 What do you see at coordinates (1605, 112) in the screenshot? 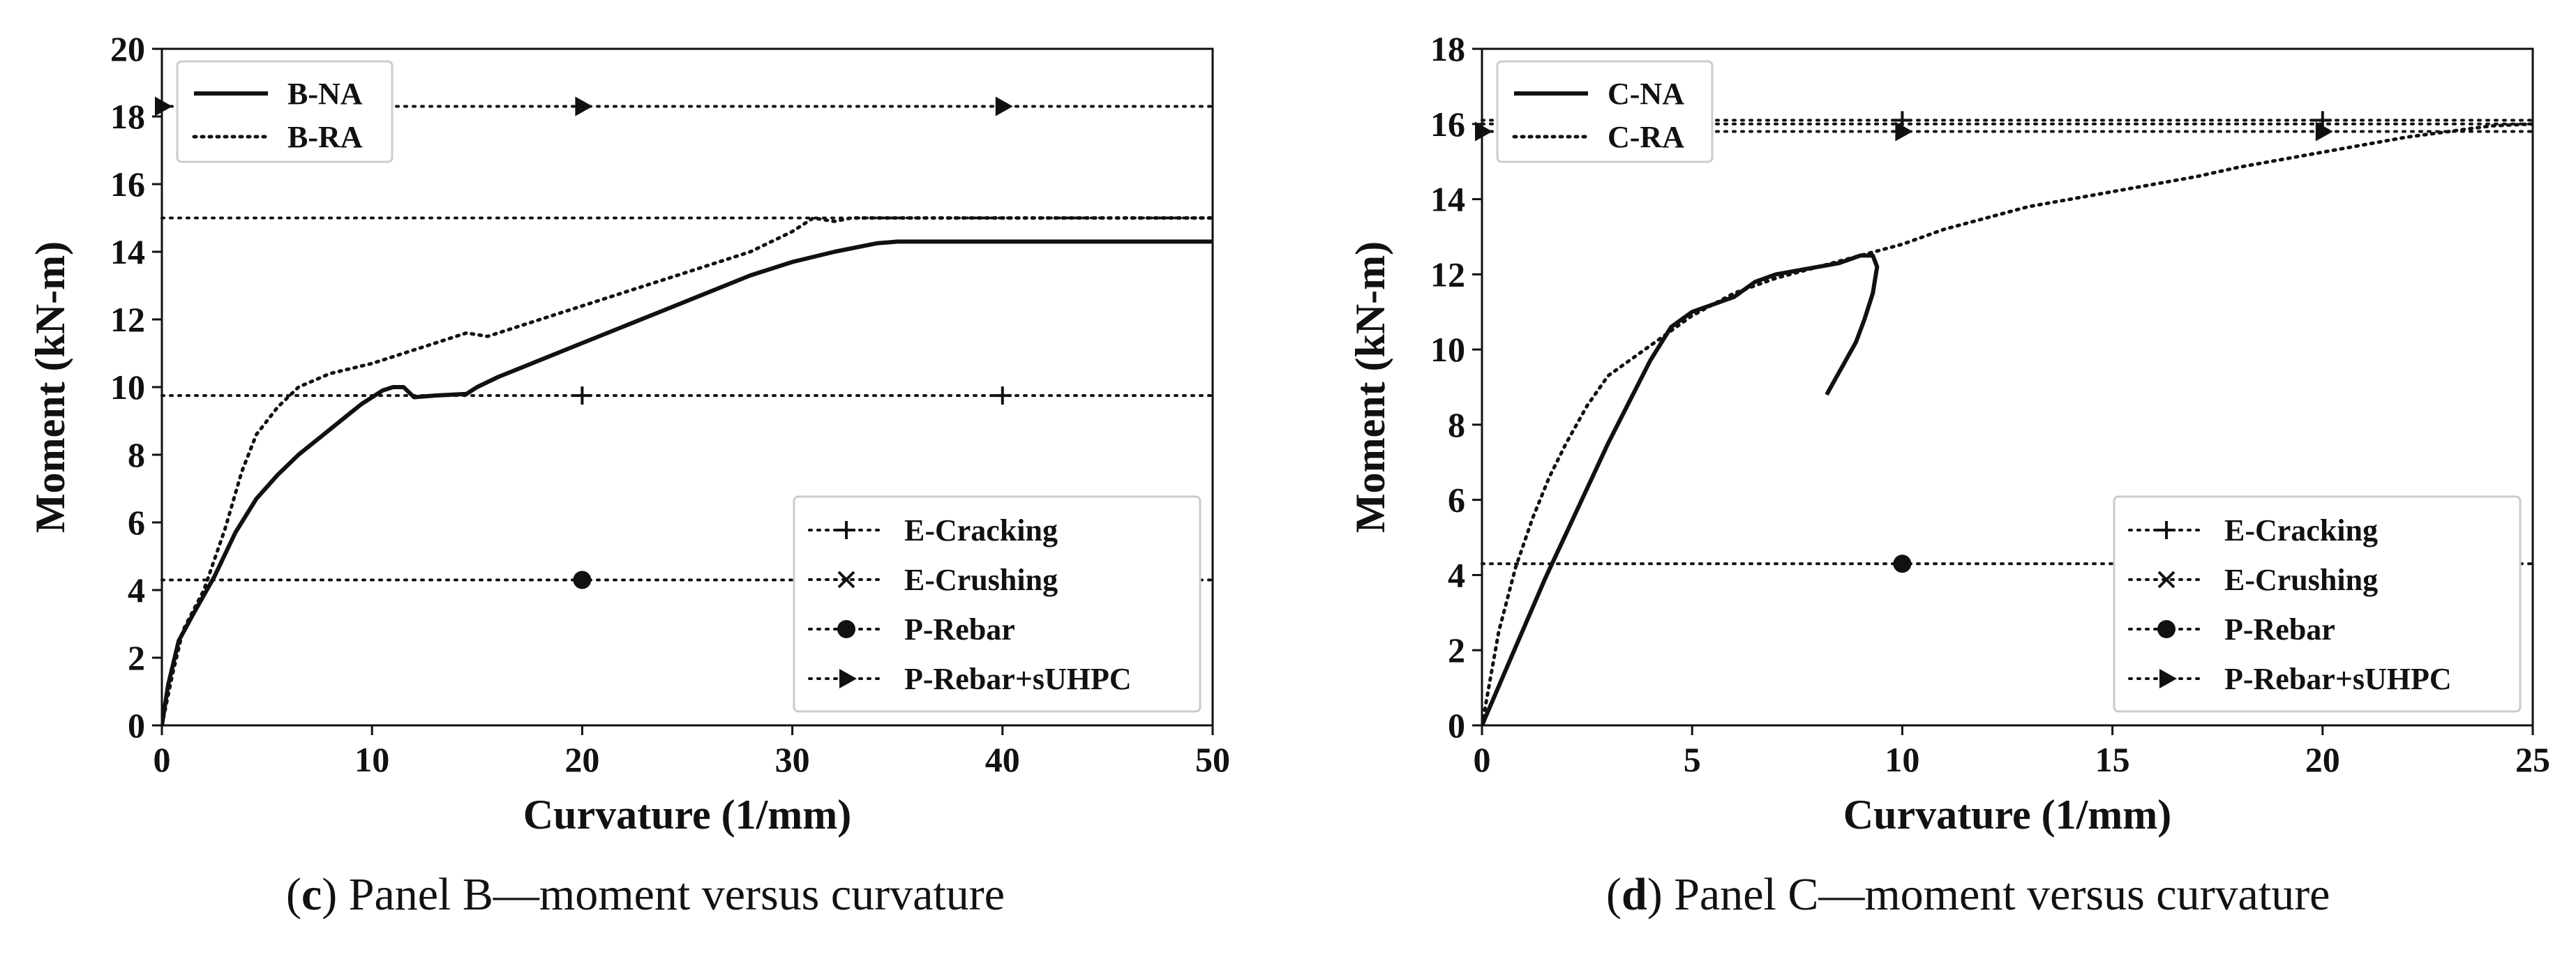
I see `legend-series: C-NA C-RA` at bounding box center [1605, 112].